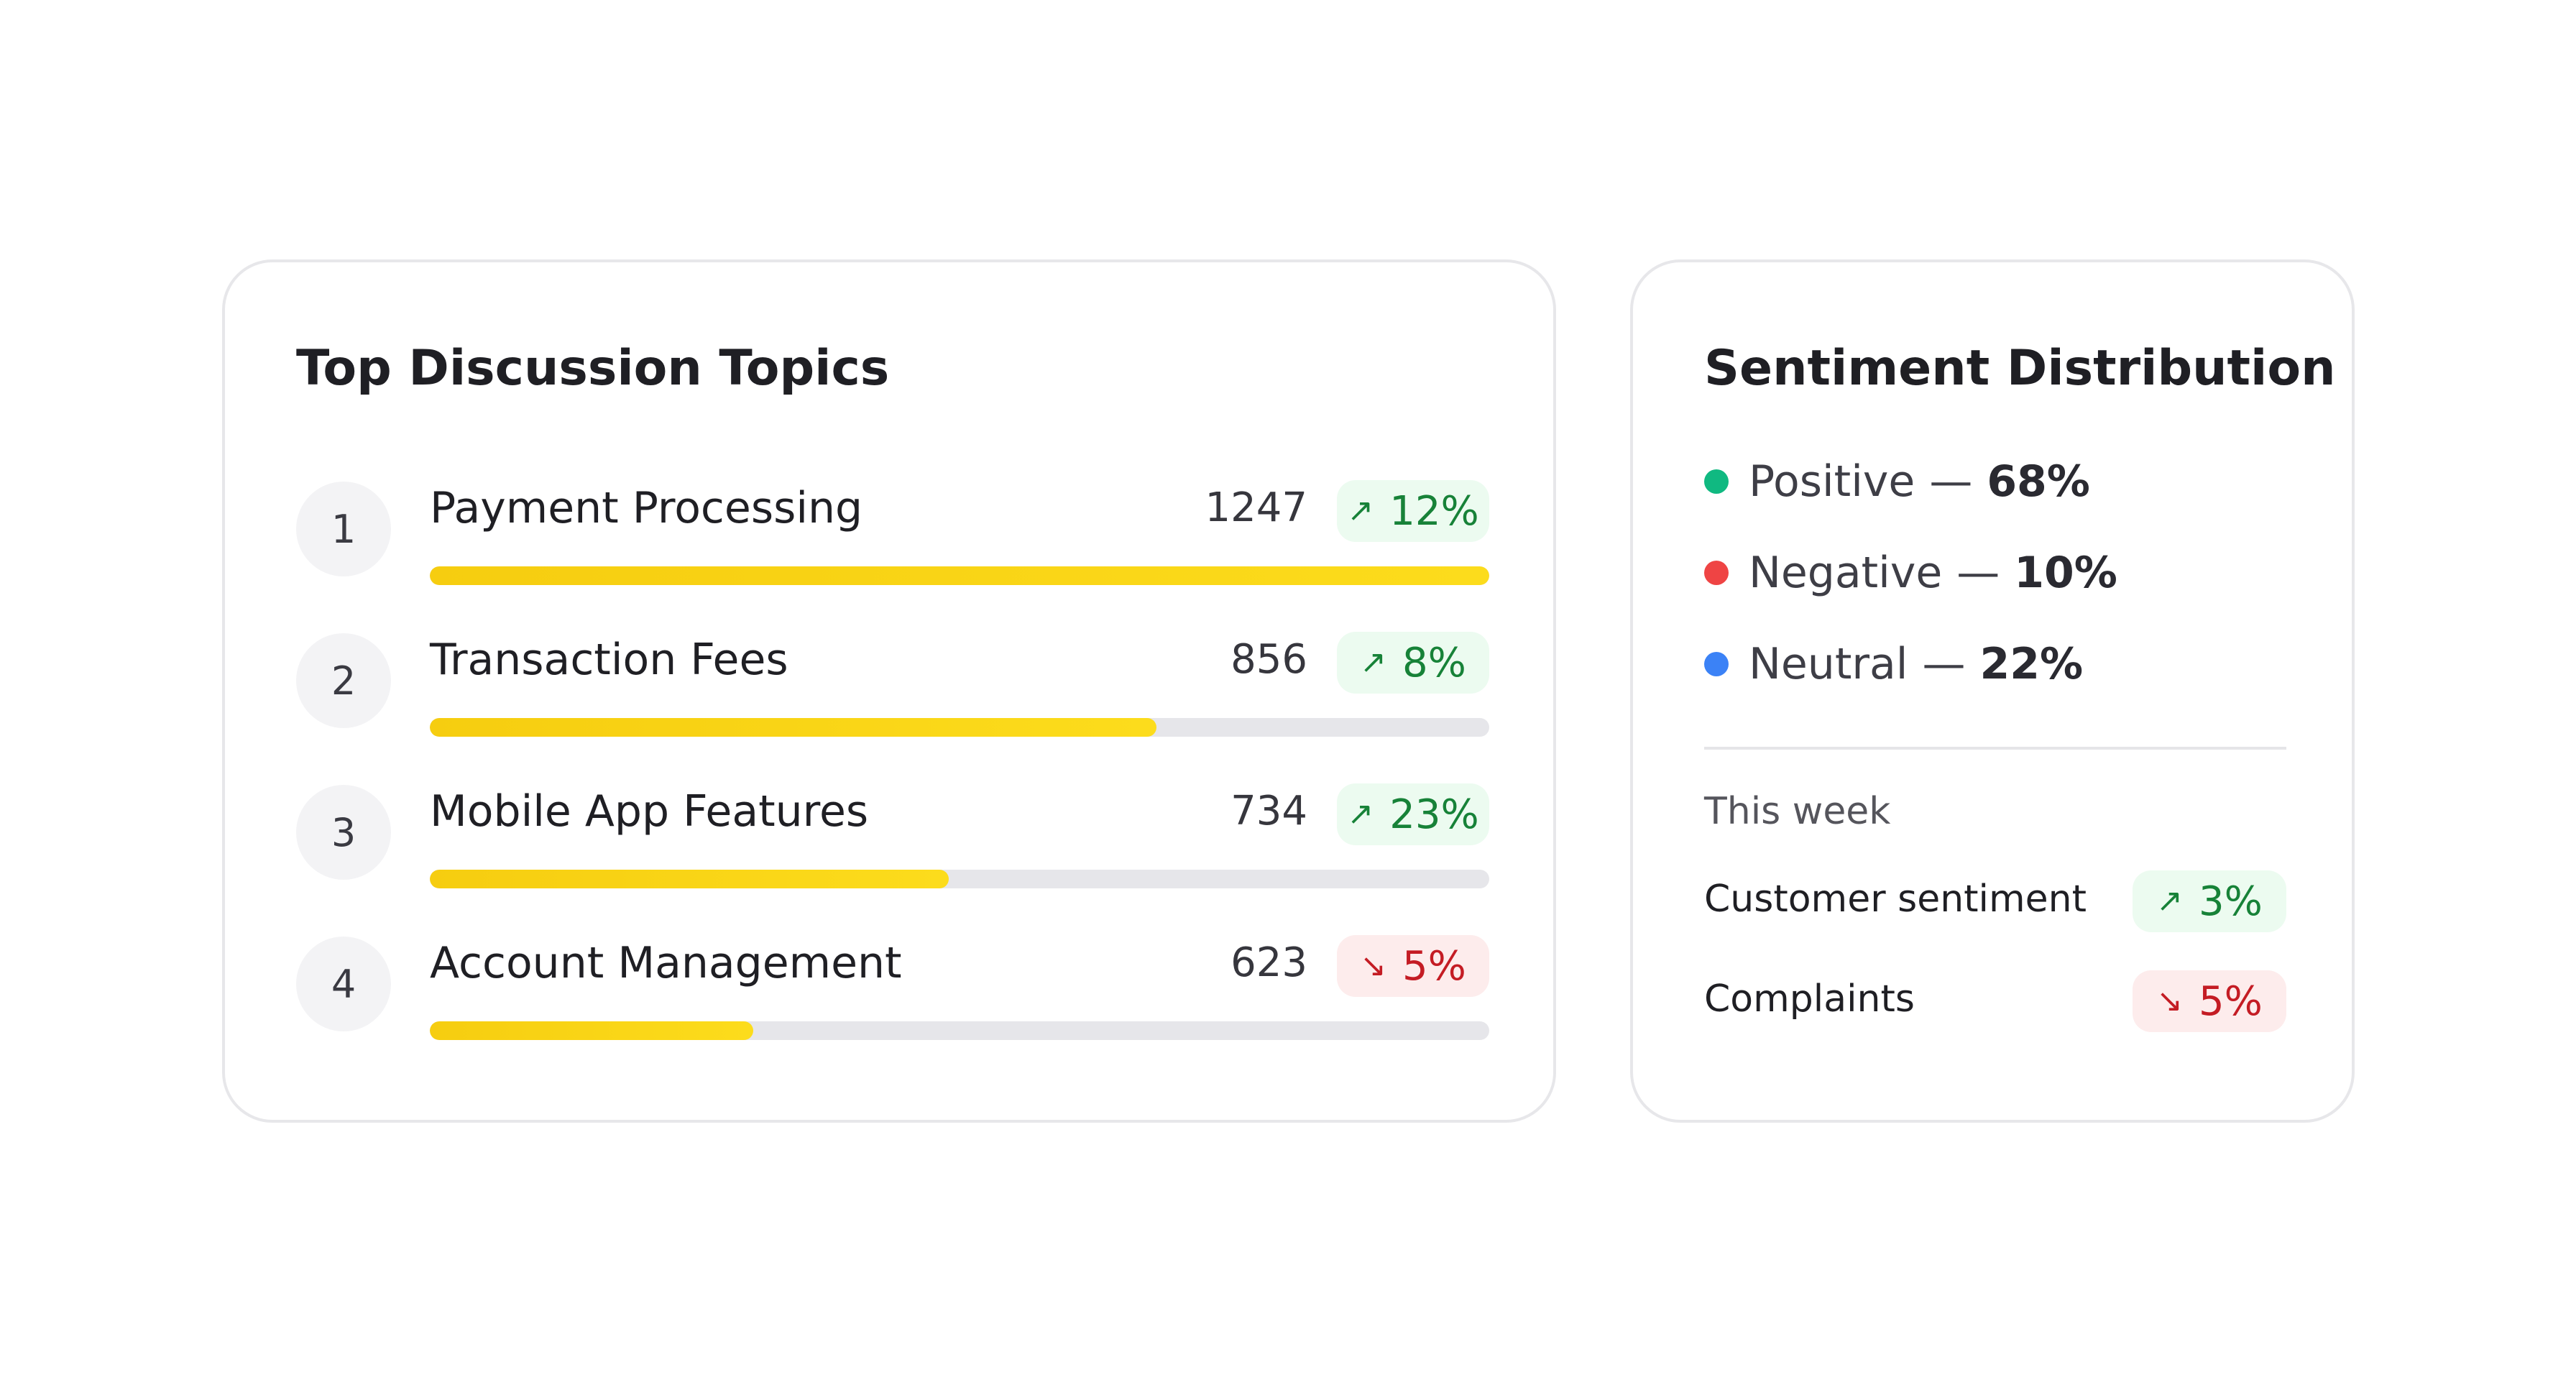  Describe the element at coordinates (1797, 811) in the screenshot. I see `this-week-label: This week` at that location.